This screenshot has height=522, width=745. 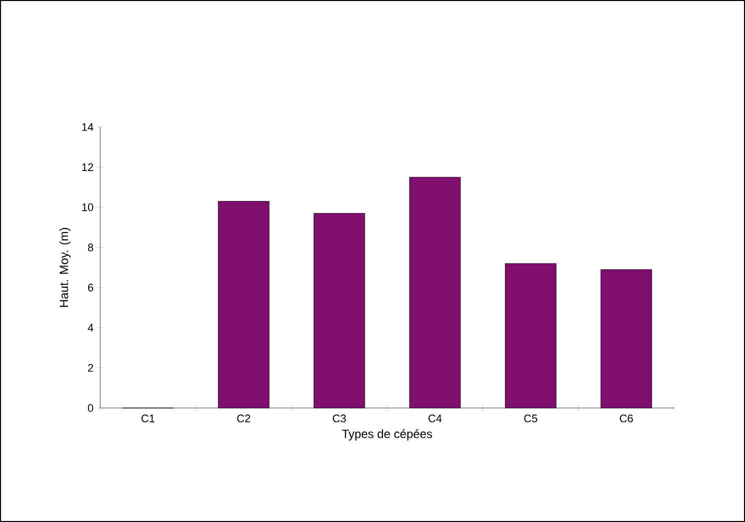 What do you see at coordinates (435, 418) in the screenshot?
I see `x-tick-label: C4` at bounding box center [435, 418].